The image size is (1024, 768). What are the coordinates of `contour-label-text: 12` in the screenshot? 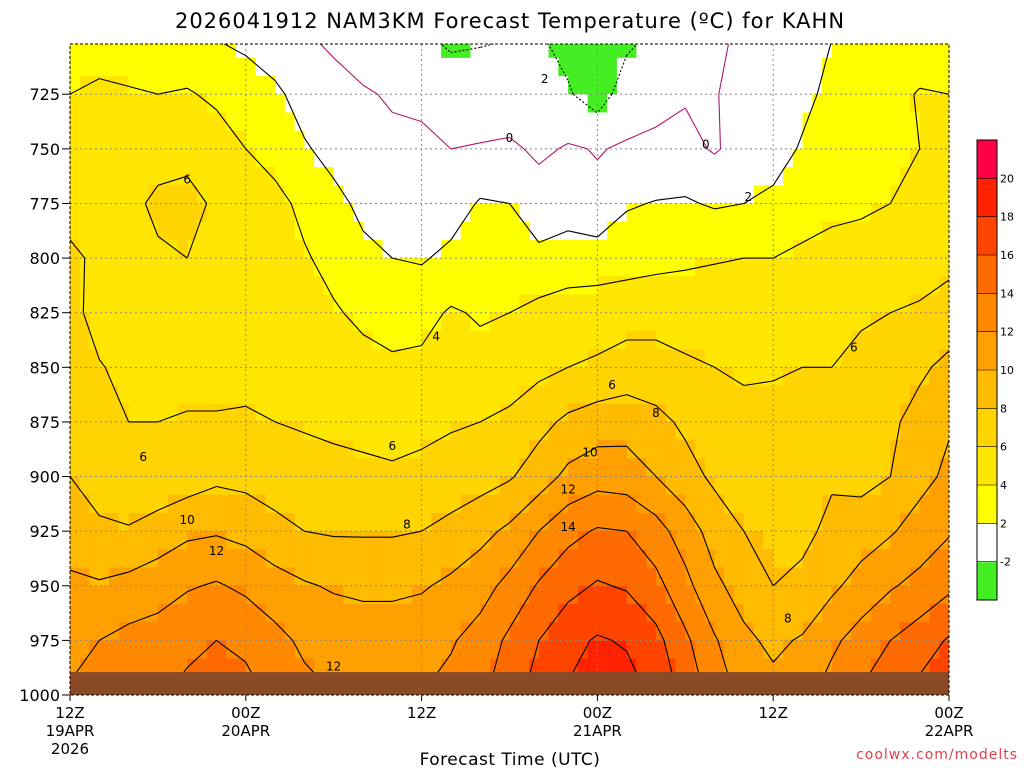 It's located at (333, 667).